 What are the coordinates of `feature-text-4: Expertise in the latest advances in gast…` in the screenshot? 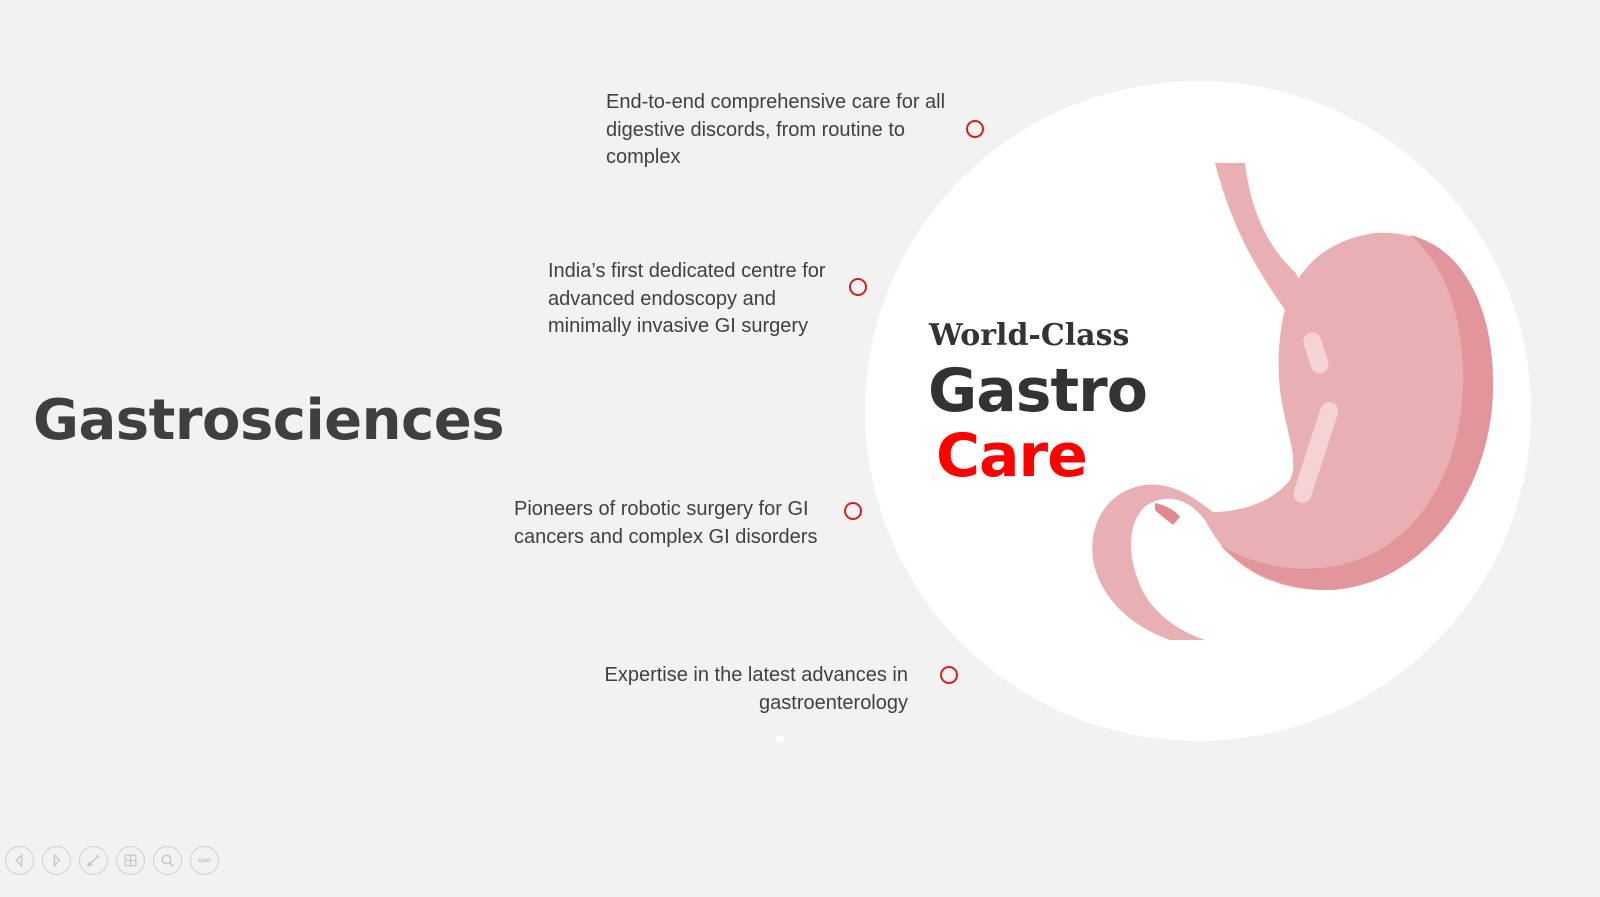 It's located at (756, 689).